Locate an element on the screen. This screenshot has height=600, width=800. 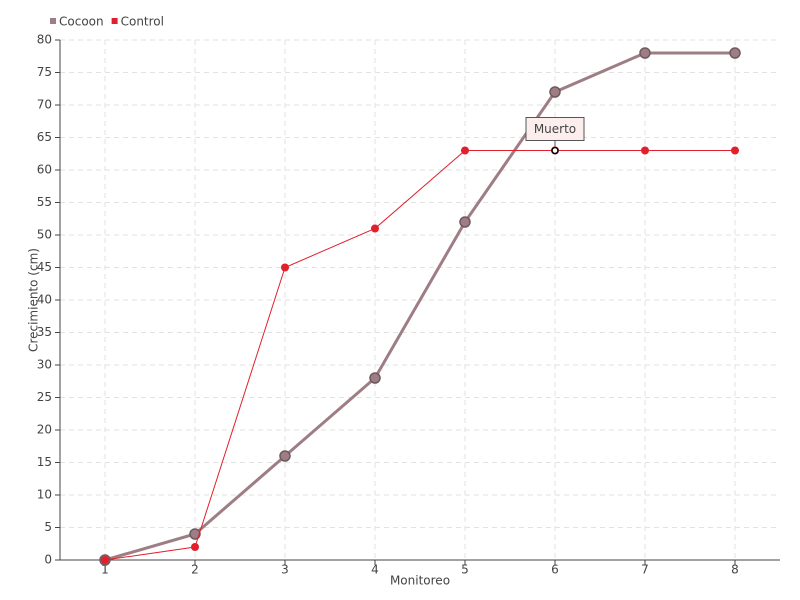
annotation-box is located at coordinates (555, 129).